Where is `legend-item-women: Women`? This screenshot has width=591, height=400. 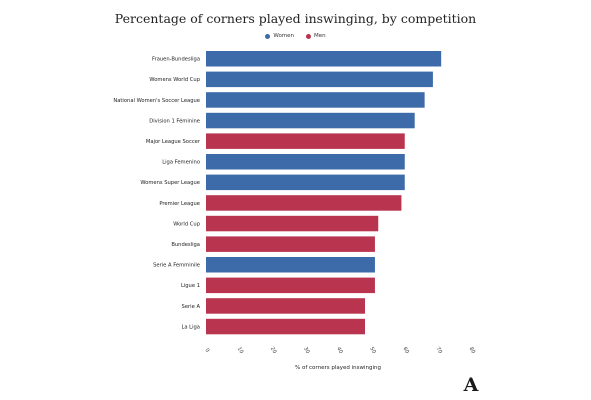
legend-item-women: Women is located at coordinates (279, 36).